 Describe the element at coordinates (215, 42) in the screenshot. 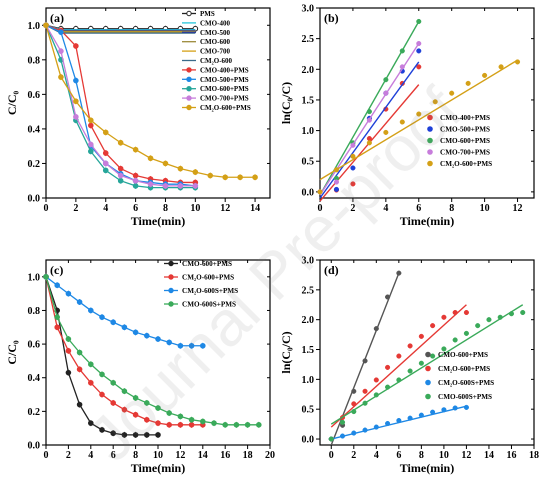

I see `legend-entry: CMO-600` at that location.